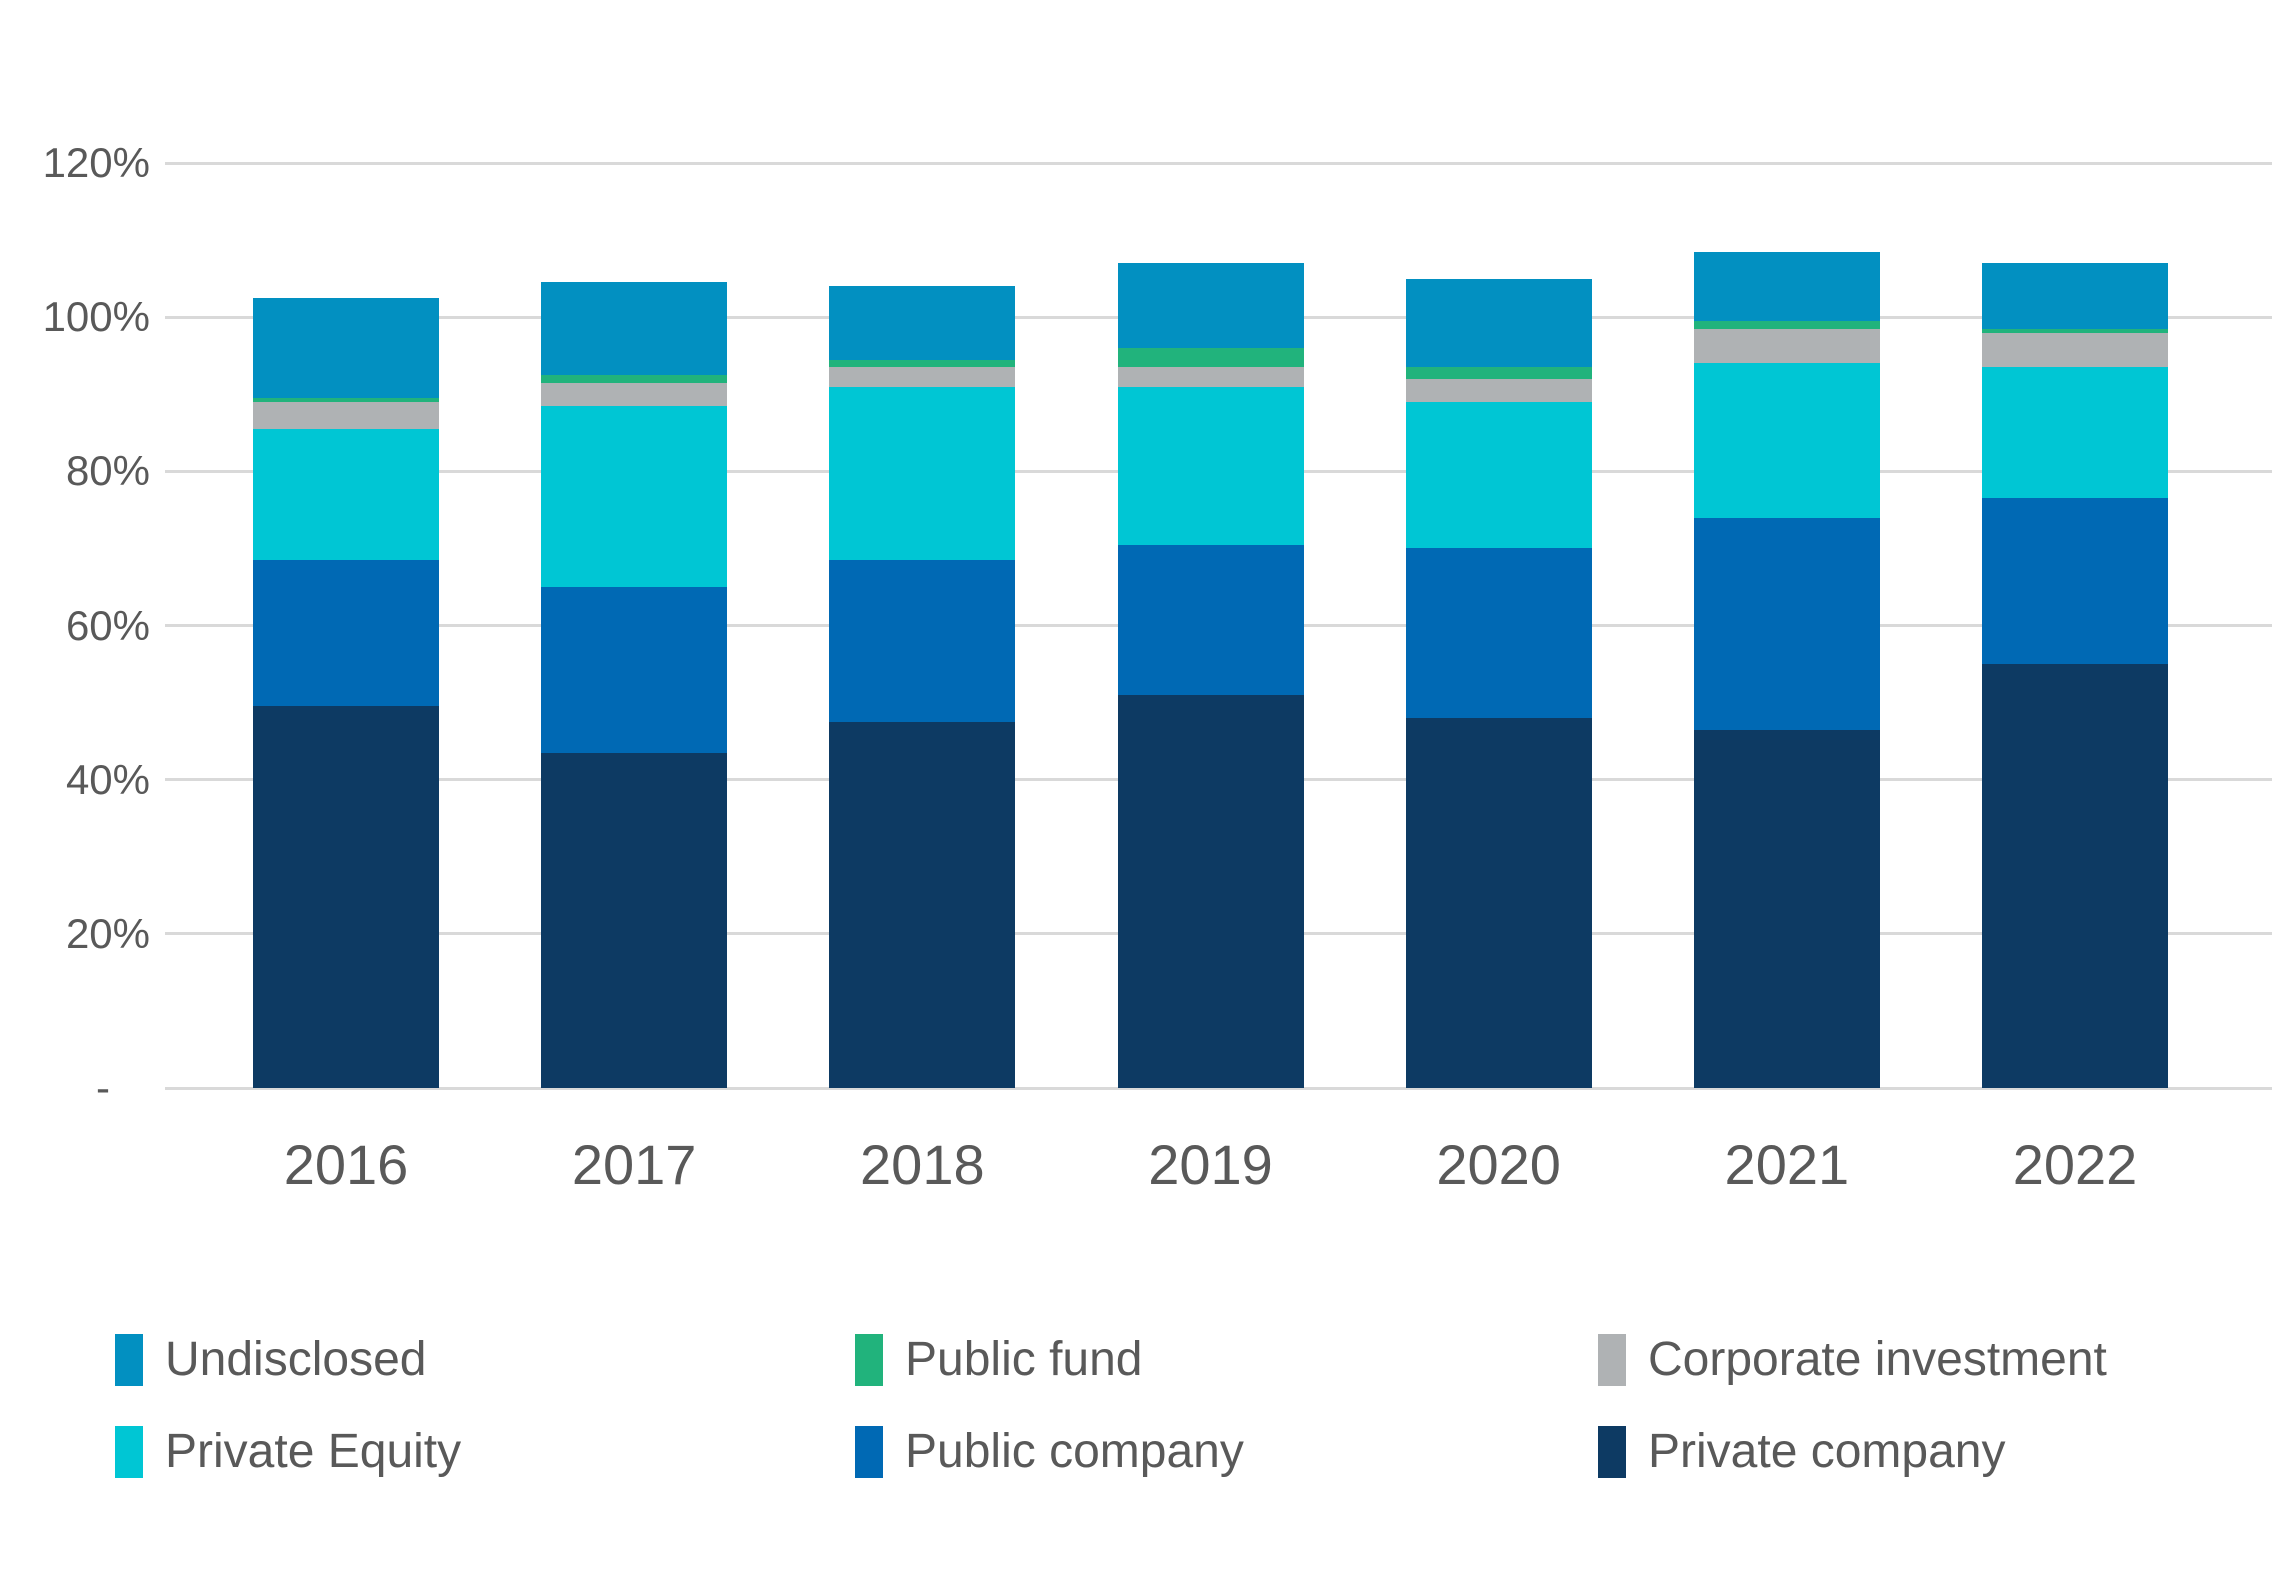 The image size is (2284, 1594). I want to click on x-tick-label-2017: 2017, so click(634, 1164).